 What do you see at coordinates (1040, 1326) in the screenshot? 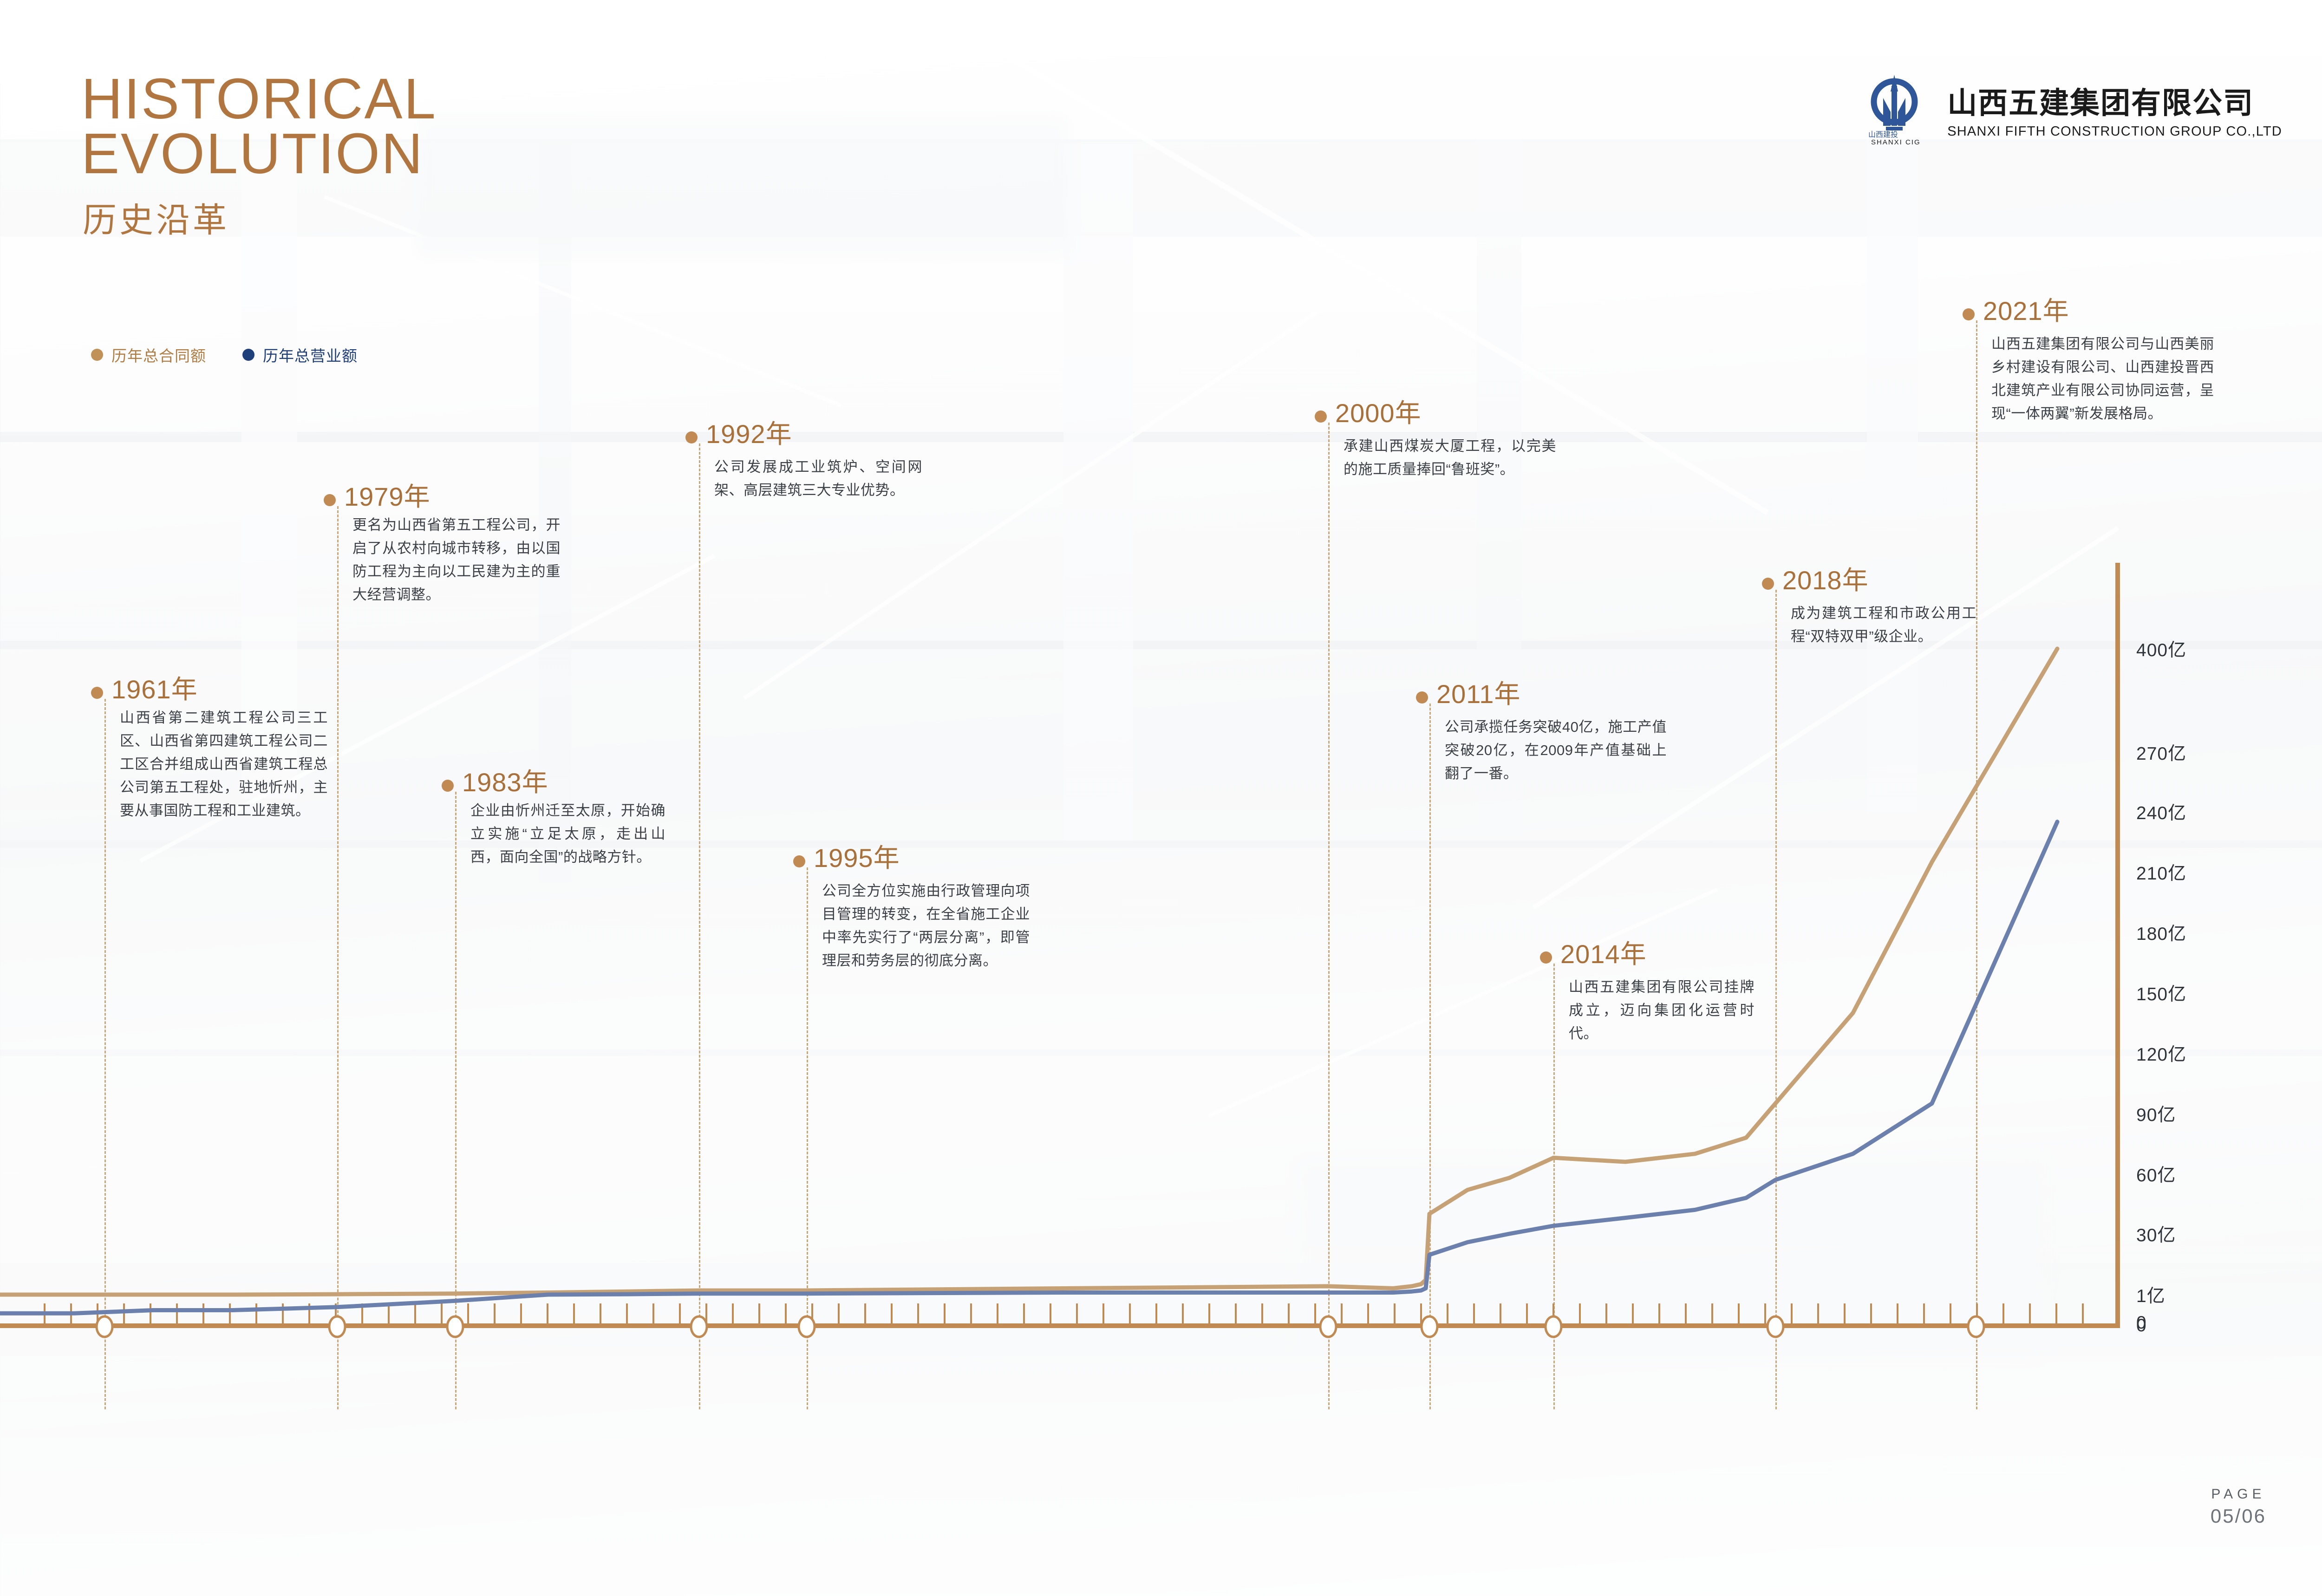
I see `x-axis-year-markers` at bounding box center [1040, 1326].